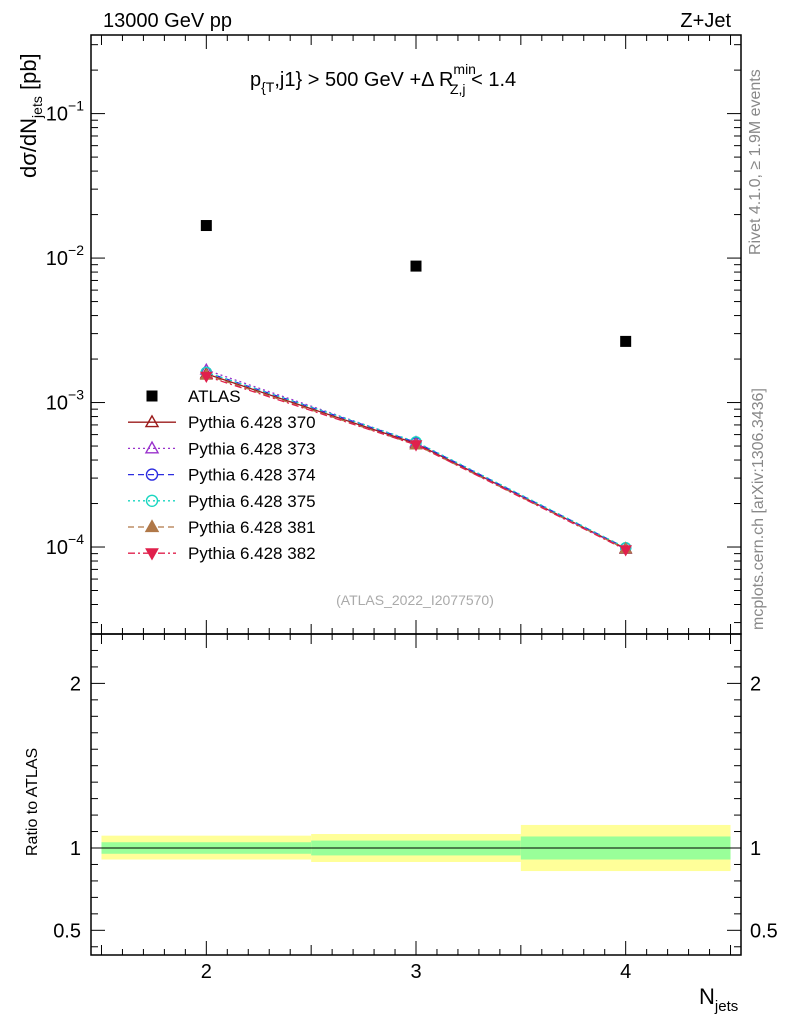  I want to click on main-y-tick-label: 10⁻², so click(65, 256).